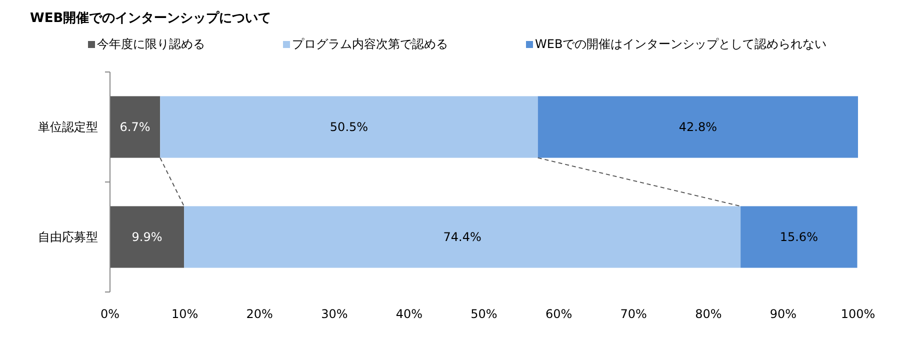 The image size is (910, 345). What do you see at coordinates (110, 314) in the screenshot?
I see `x-tick-label: 0%` at bounding box center [110, 314].